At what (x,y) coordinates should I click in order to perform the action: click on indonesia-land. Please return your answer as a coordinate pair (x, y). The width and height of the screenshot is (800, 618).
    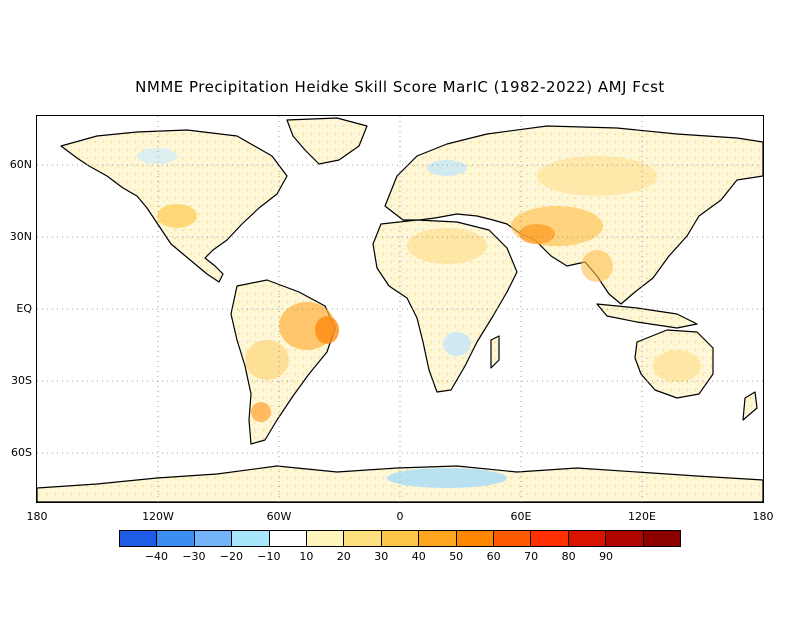
    Looking at the image, I should click on (647, 316).